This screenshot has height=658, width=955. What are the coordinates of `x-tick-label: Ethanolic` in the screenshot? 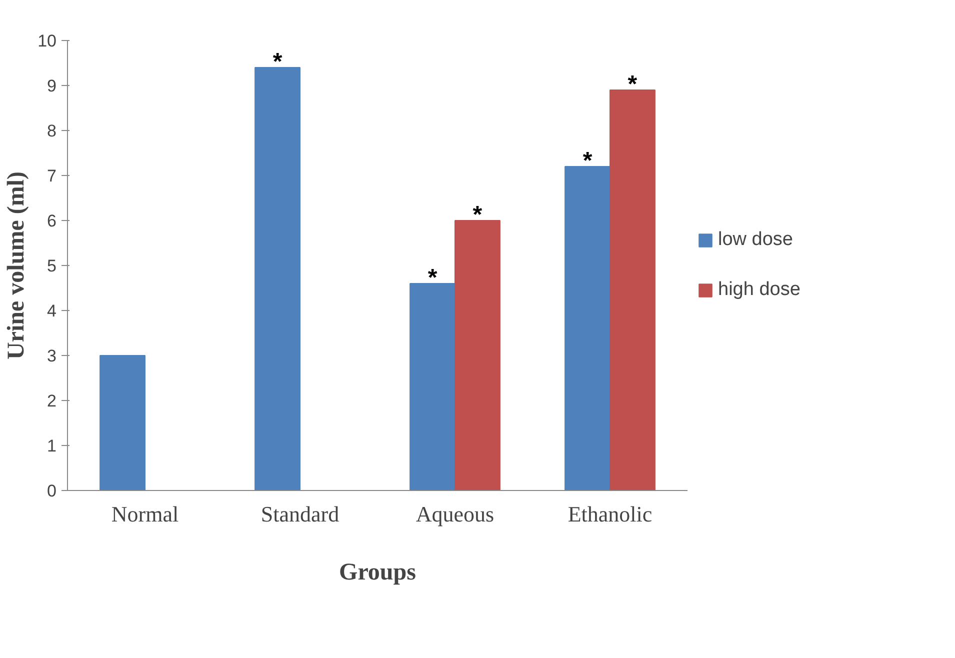 It's located at (610, 514).